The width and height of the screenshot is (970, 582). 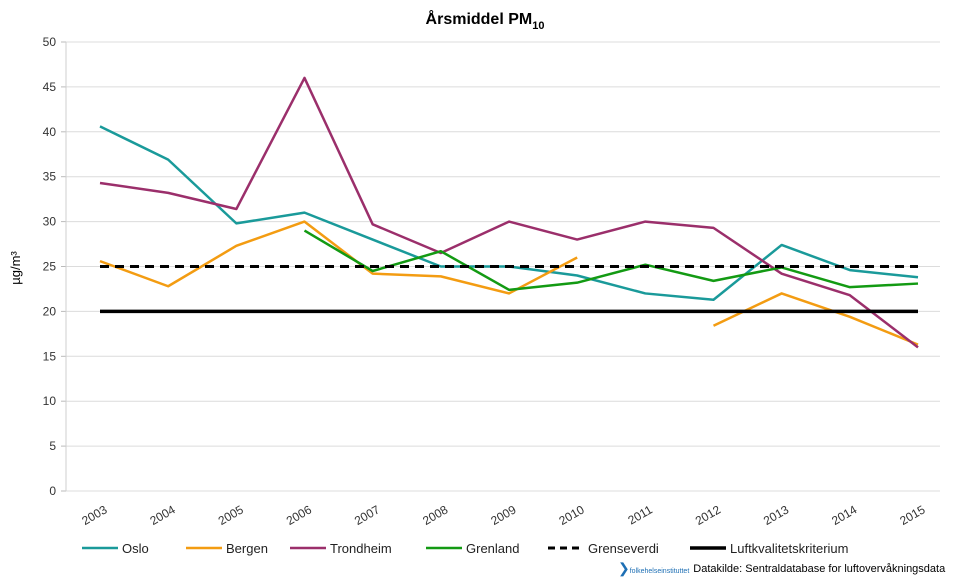 What do you see at coordinates (231, 515) in the screenshot?
I see `x-tick-label: 2005` at bounding box center [231, 515].